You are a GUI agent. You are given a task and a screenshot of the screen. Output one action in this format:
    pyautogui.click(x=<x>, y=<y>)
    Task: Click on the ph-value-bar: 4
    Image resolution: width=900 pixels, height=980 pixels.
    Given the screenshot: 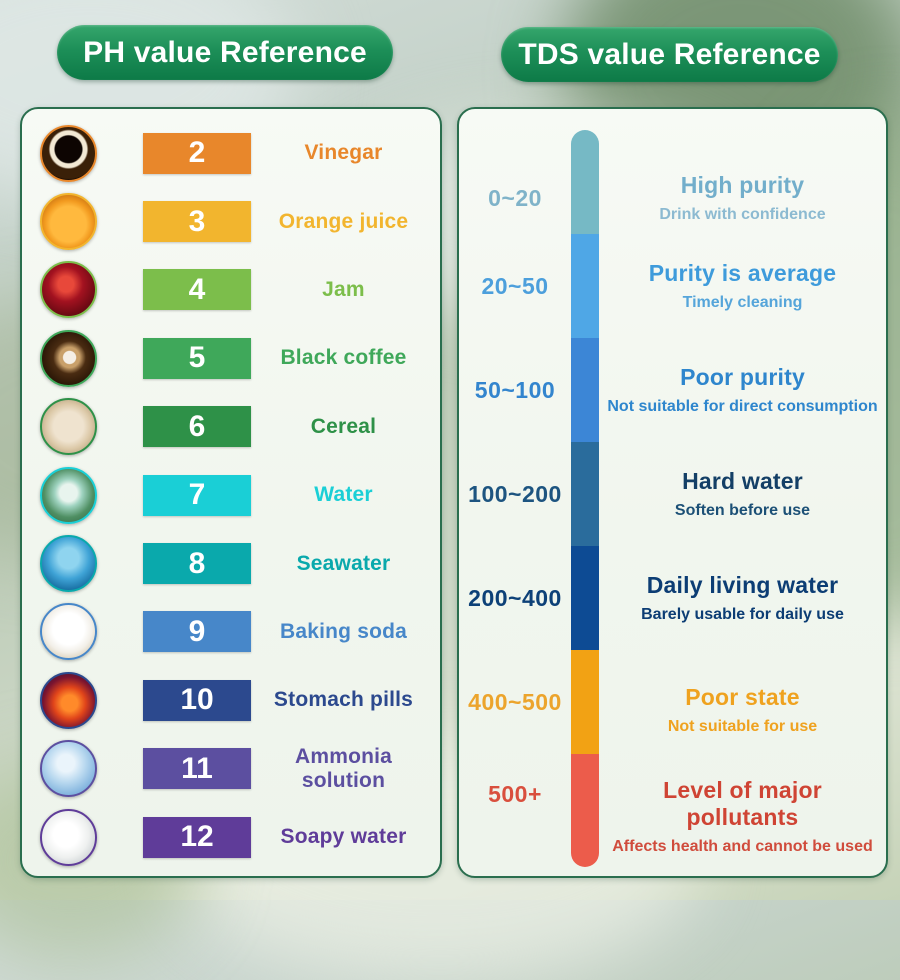 What is the action you would take?
    pyautogui.click(x=197, y=290)
    